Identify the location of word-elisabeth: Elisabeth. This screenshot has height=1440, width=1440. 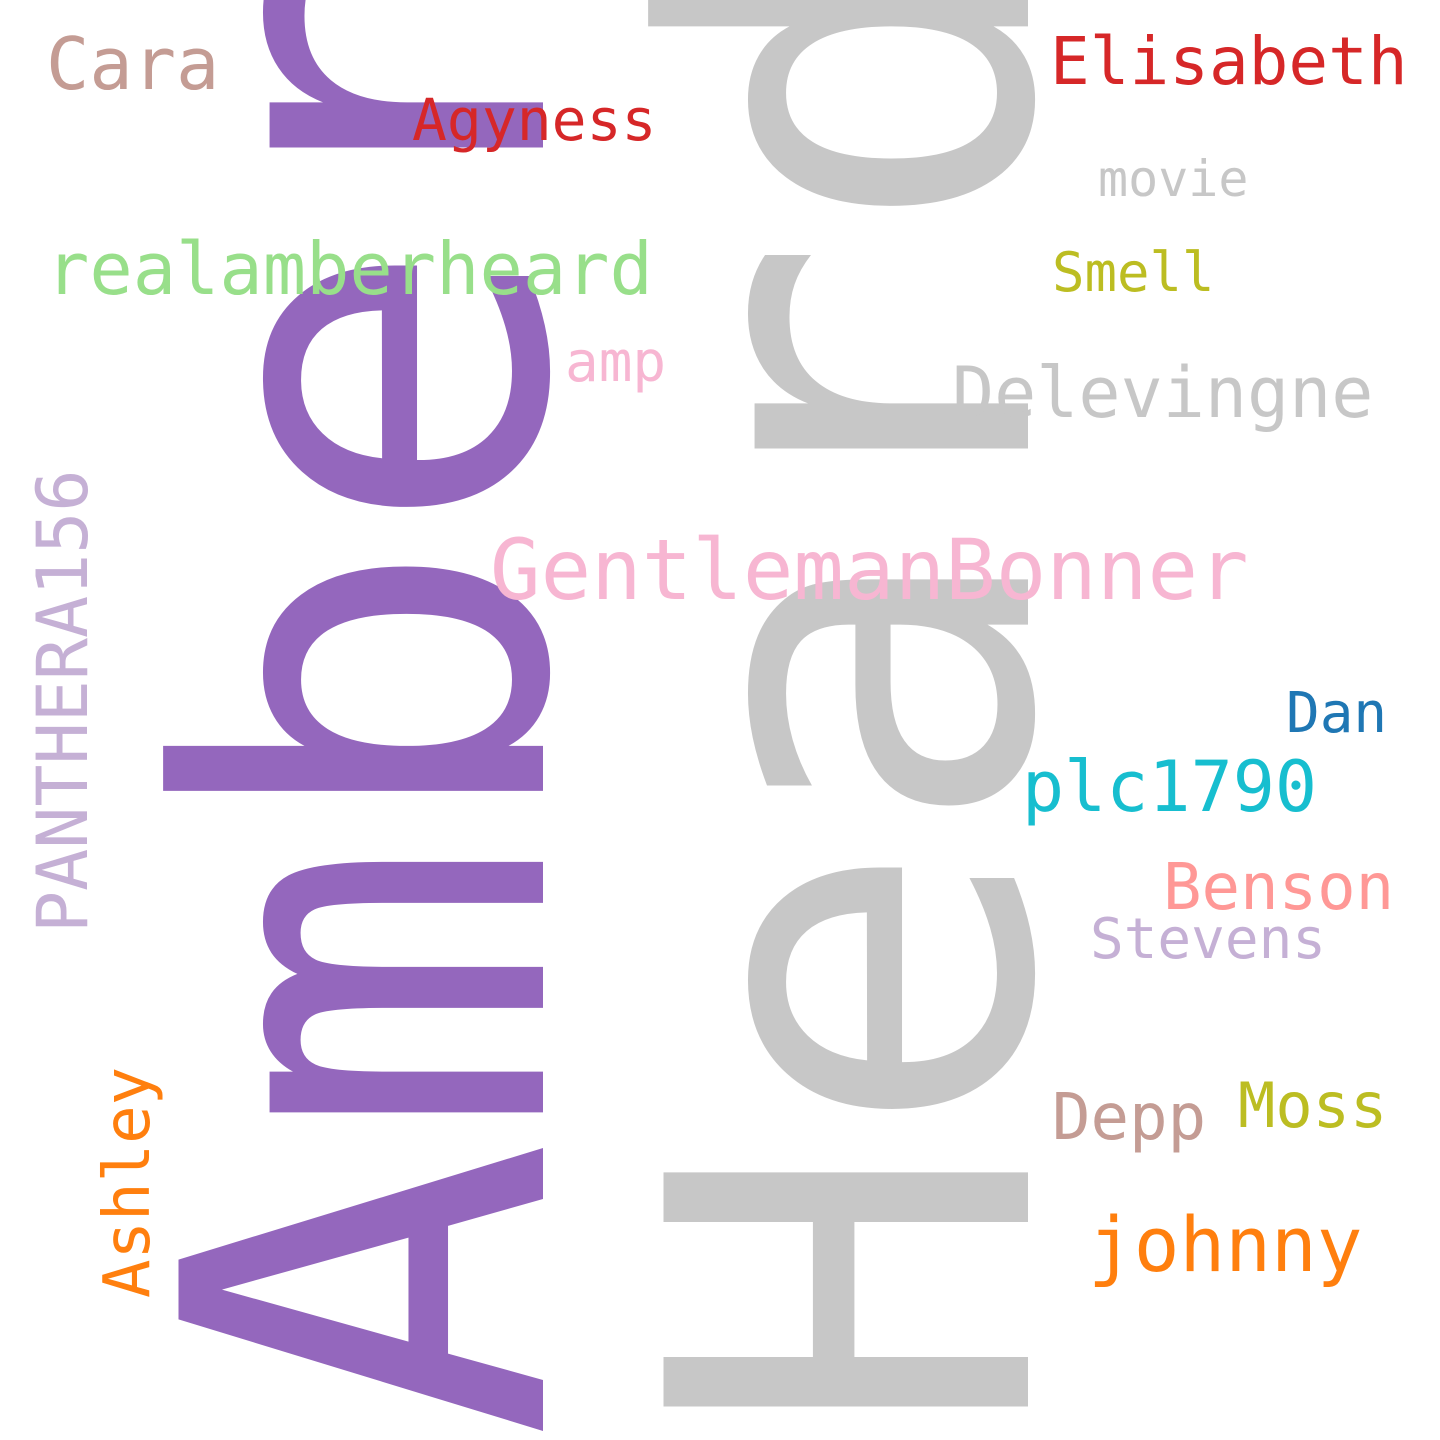
(1229, 61).